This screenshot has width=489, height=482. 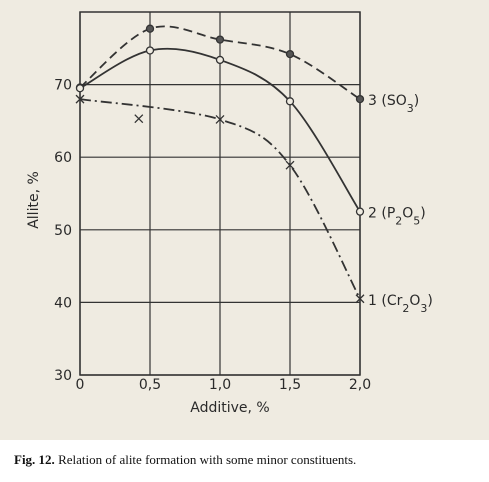 I want to click on series-label-part: 2 (P, so click(x=381, y=214).